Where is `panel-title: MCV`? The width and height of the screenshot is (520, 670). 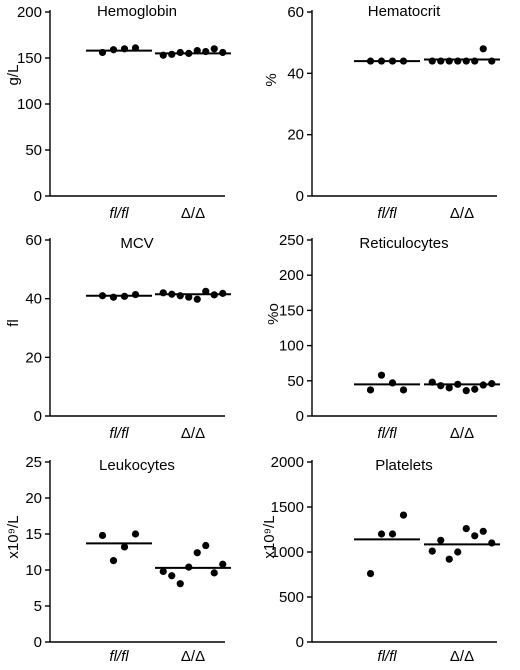
panel-title: MCV is located at coordinates (136, 243).